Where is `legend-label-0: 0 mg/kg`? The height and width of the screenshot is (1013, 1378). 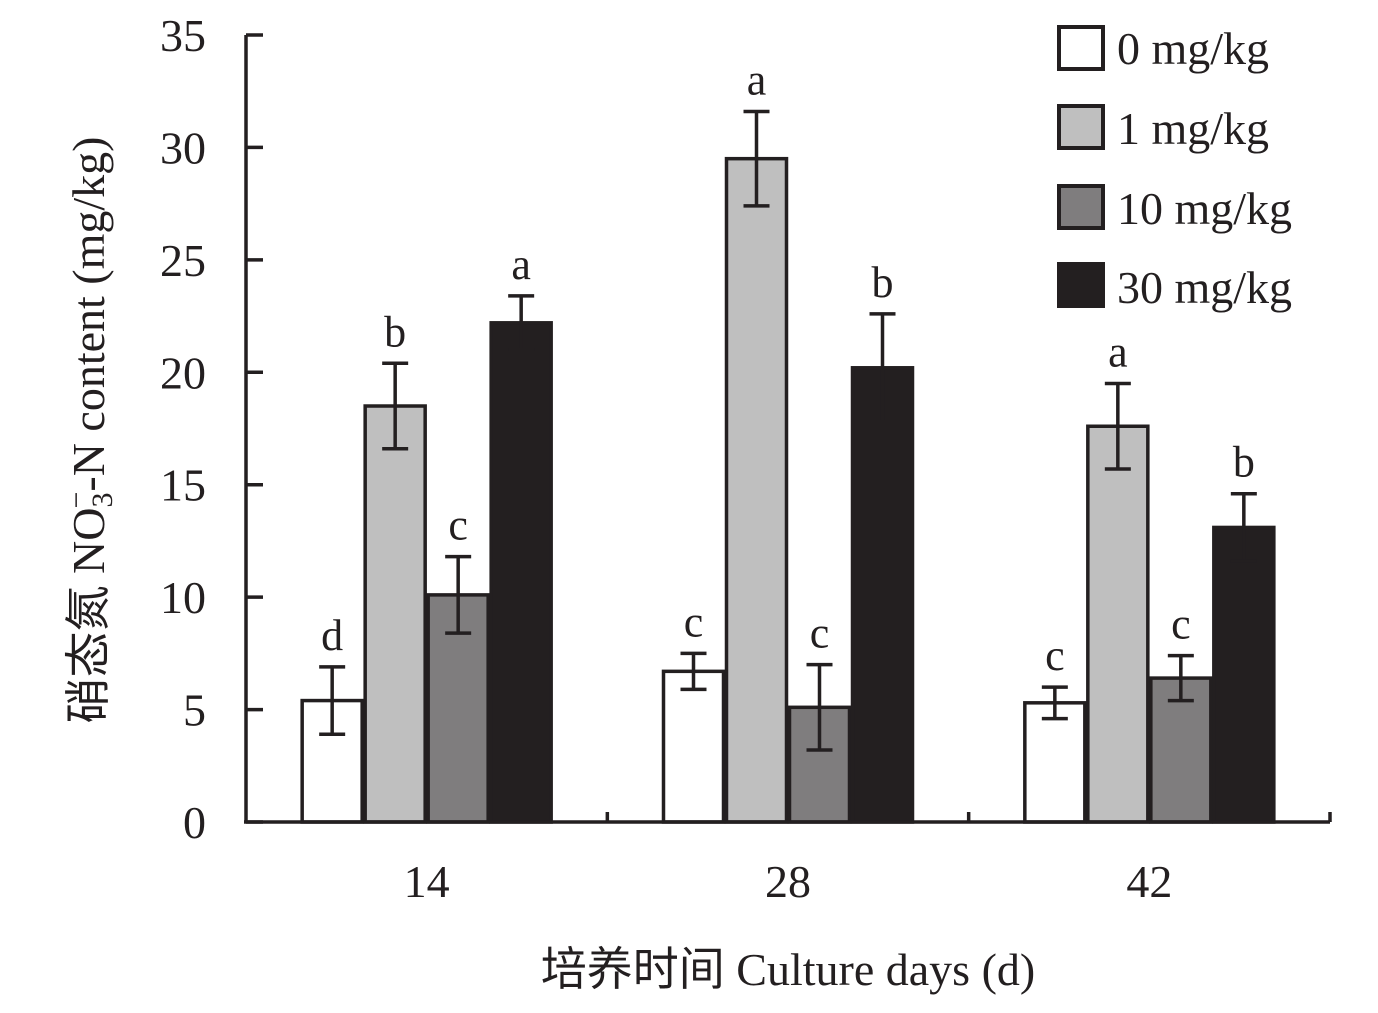 legend-label-0: 0 mg/kg is located at coordinates (1193, 48).